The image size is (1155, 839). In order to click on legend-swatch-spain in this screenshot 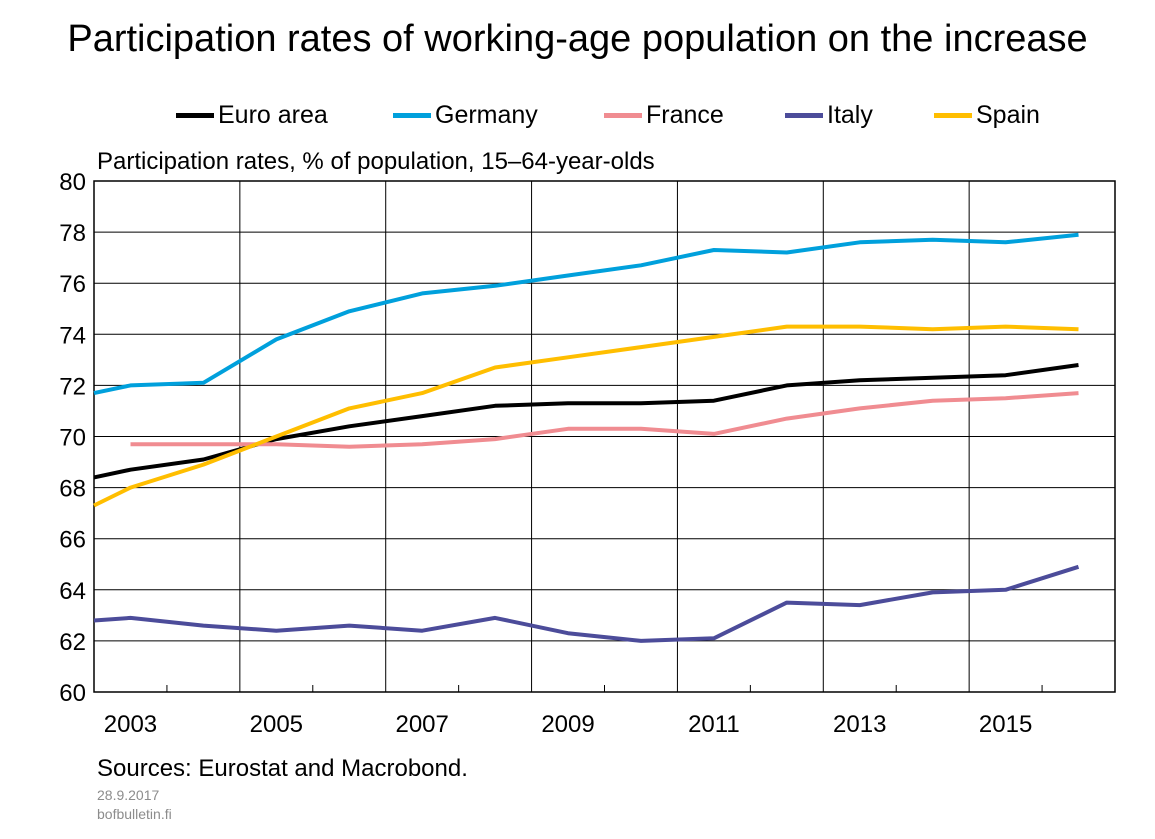, I will do `click(953, 115)`.